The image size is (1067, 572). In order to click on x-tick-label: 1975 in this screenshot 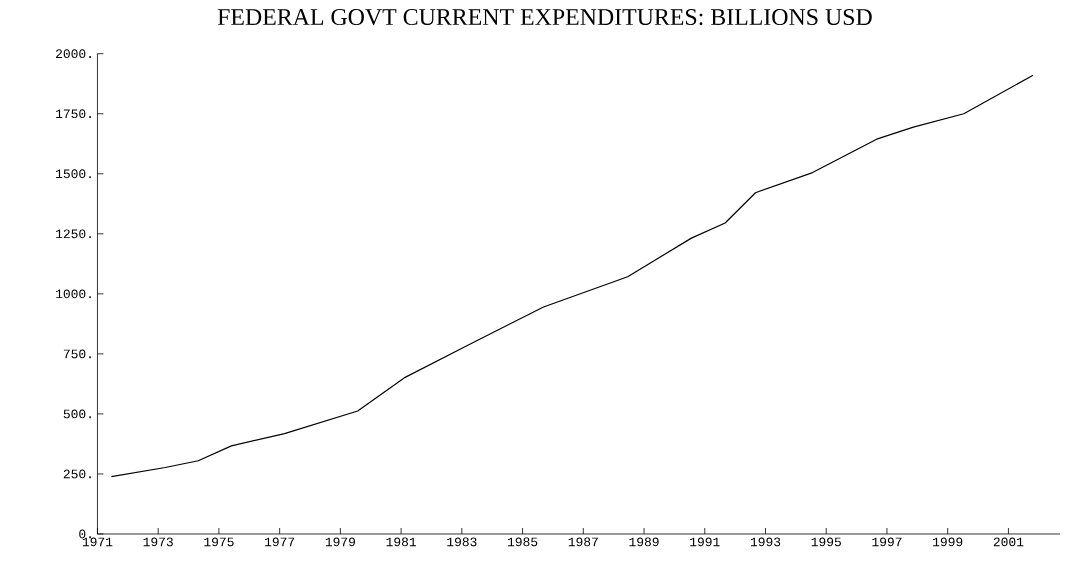, I will do `click(219, 542)`.